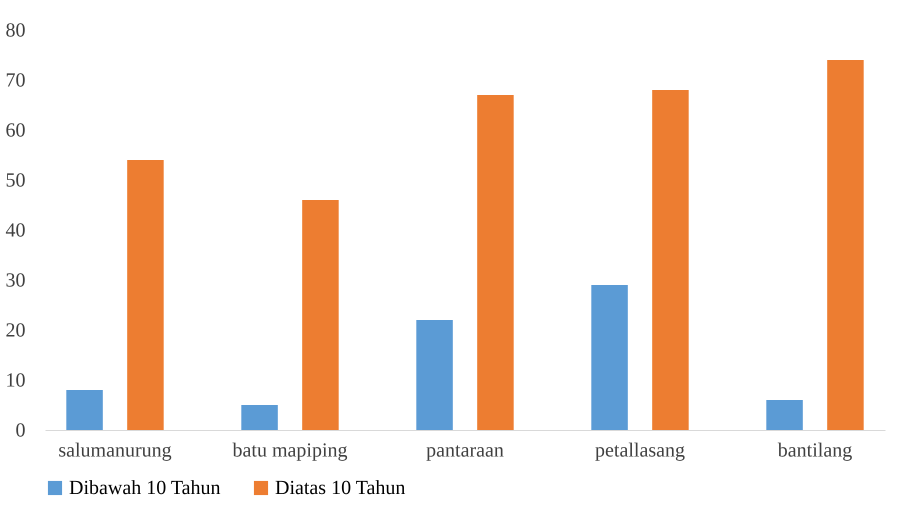 Image resolution: width=903 pixels, height=520 pixels. What do you see at coordinates (16, 131) in the screenshot?
I see `y-tick-label: 60` at bounding box center [16, 131].